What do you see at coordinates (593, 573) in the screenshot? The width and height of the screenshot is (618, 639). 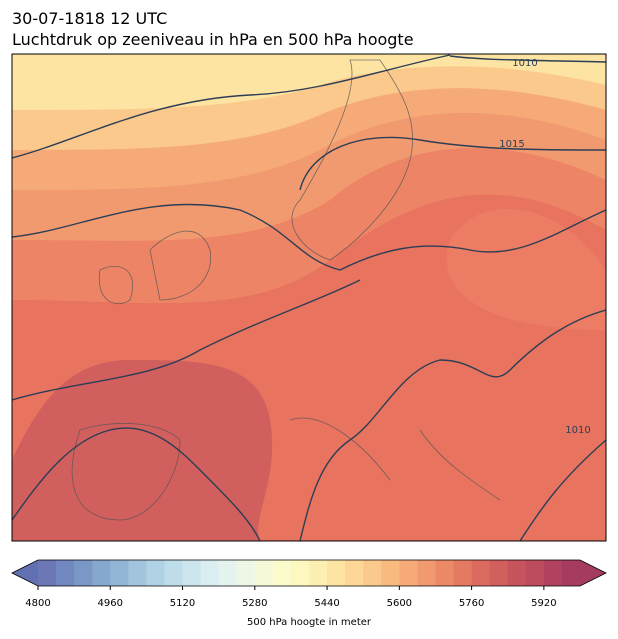 I see `colorbar-over` at bounding box center [593, 573].